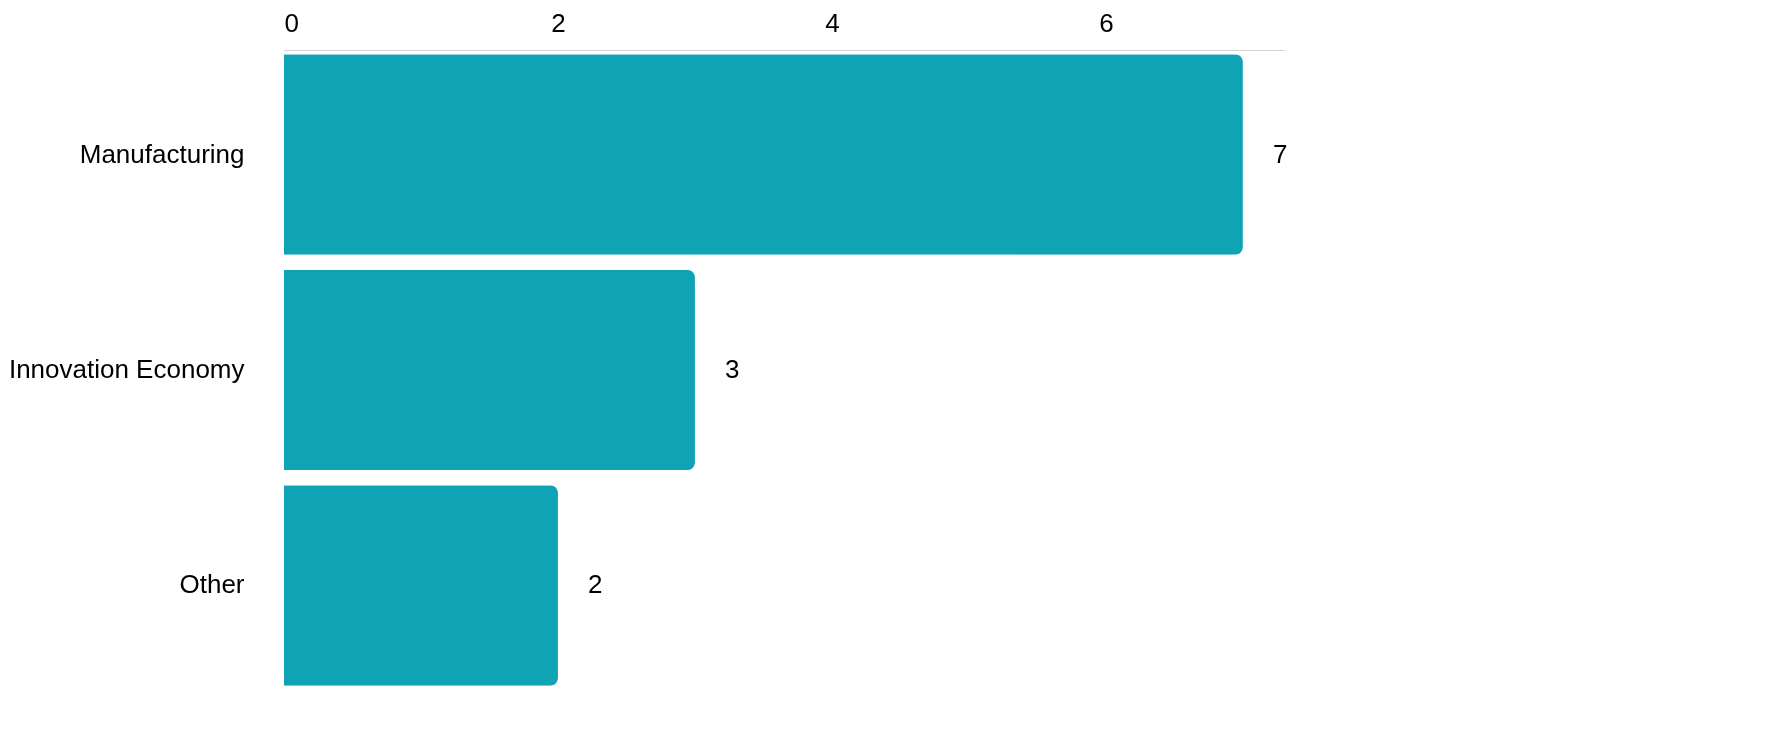 The width and height of the screenshot is (1783, 740). What do you see at coordinates (162, 153) in the screenshot?
I see `y-tick-label: Manufacturing` at bounding box center [162, 153].